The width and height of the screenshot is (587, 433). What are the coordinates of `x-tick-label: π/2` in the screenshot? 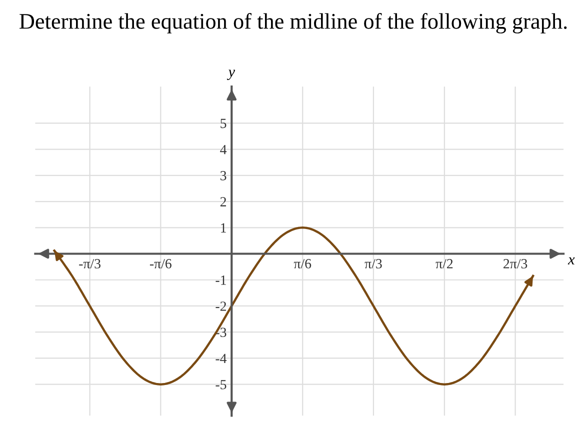 It's located at (444, 263).